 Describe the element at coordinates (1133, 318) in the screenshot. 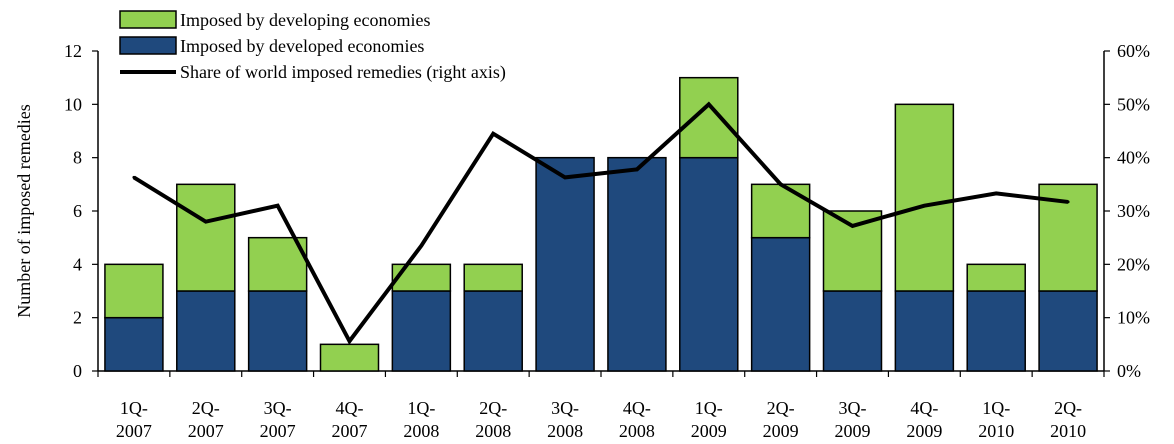

I see `right-axis-tick-label: 10%` at that location.